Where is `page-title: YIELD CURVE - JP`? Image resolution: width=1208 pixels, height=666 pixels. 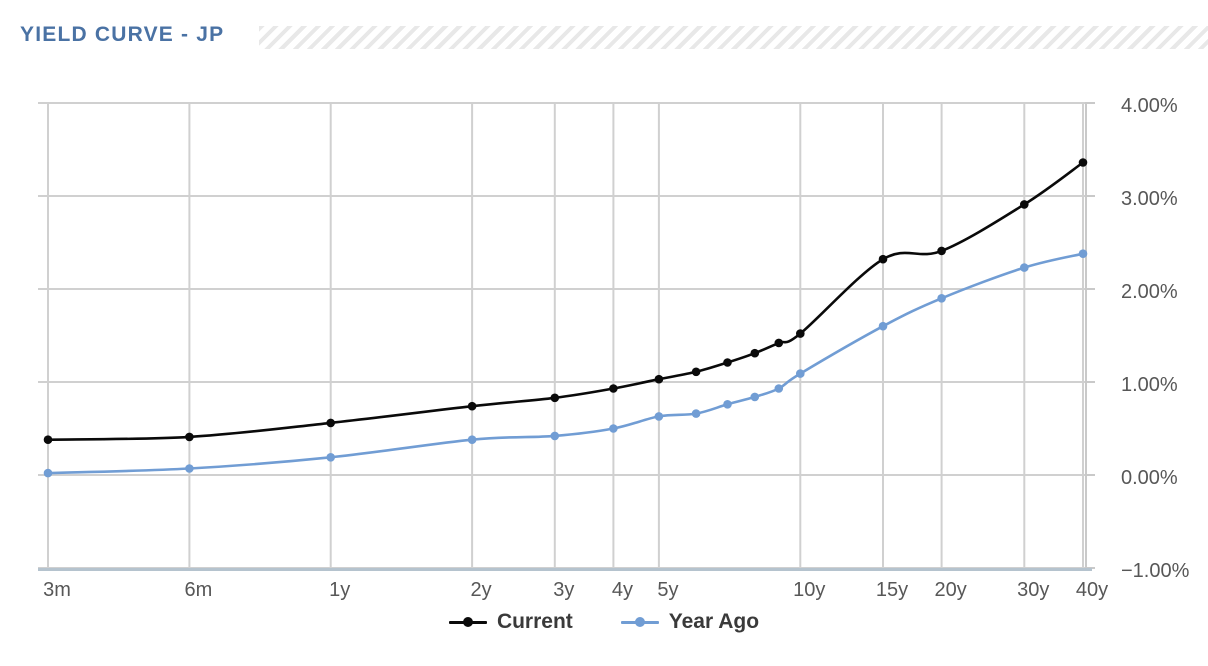 page-title: YIELD CURVE - JP is located at coordinates (122, 34).